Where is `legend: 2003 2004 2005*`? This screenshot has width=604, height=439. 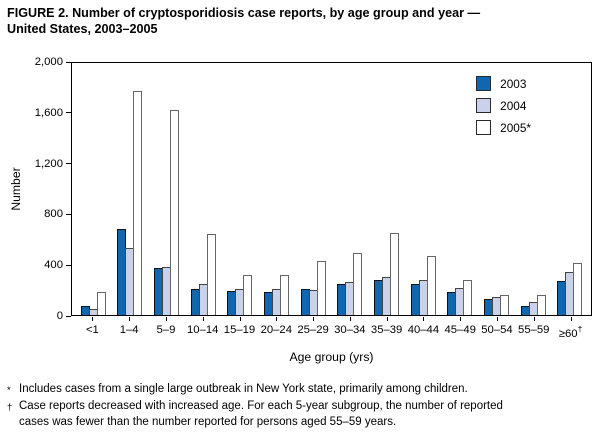
legend: 2003 2004 2005* is located at coordinates (503, 105).